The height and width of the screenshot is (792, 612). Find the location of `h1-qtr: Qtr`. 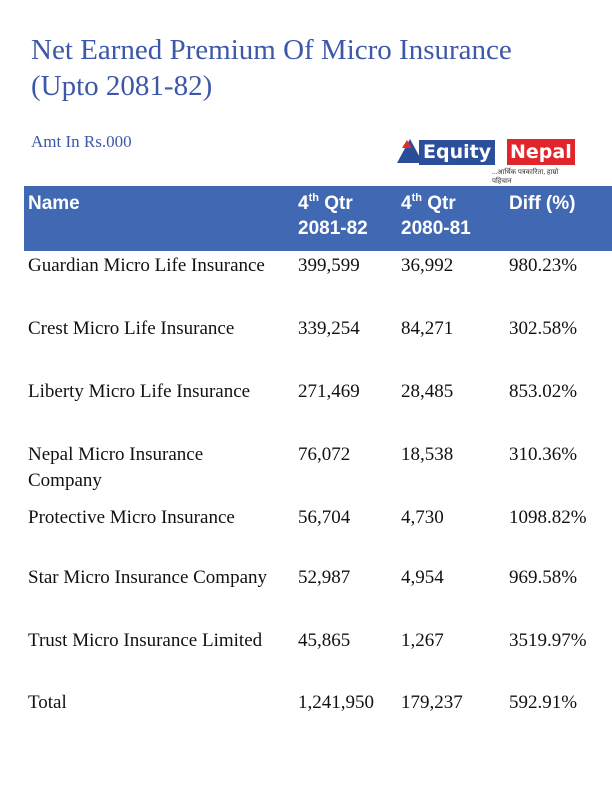

h1-qtr: Qtr is located at coordinates (335, 203).